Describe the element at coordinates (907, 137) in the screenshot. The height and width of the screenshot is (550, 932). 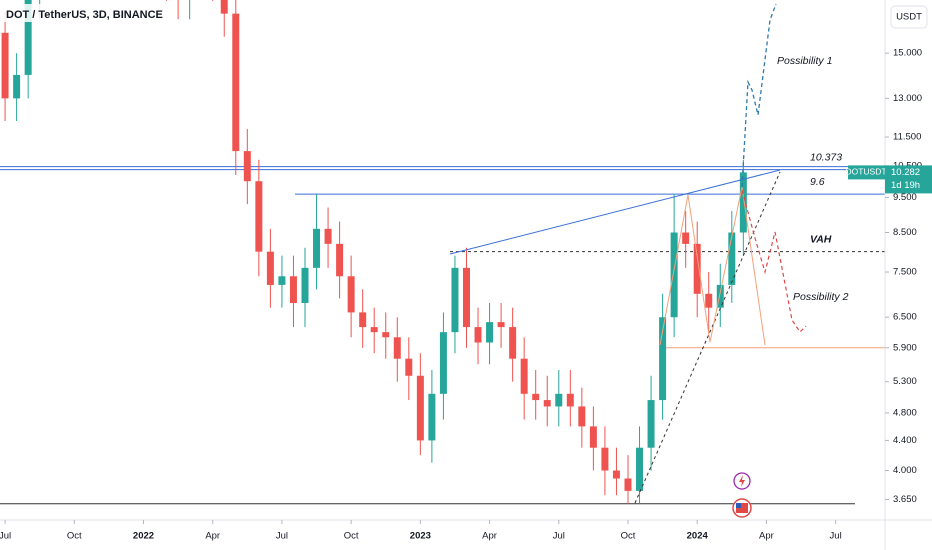
I see `y-tick-label: 11.500` at that location.